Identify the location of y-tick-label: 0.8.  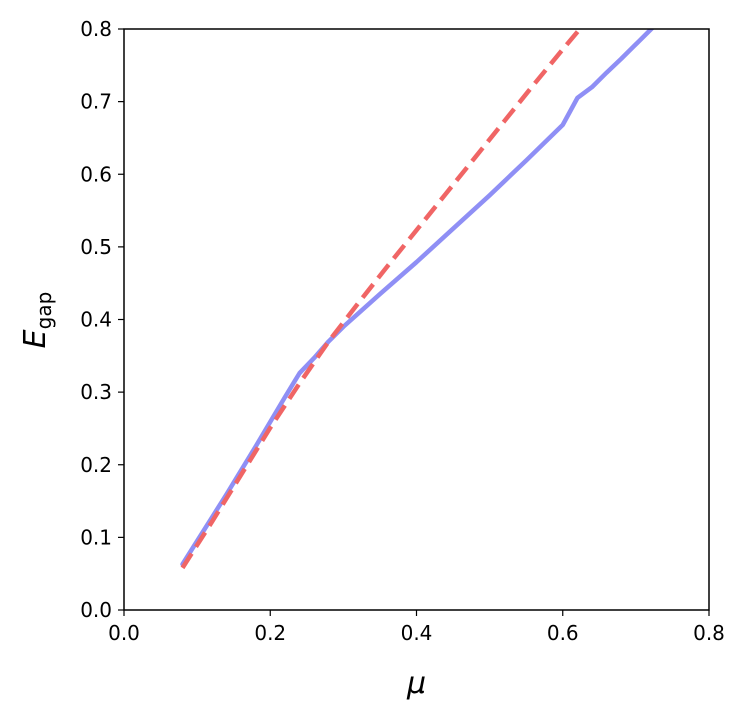
(96, 29).